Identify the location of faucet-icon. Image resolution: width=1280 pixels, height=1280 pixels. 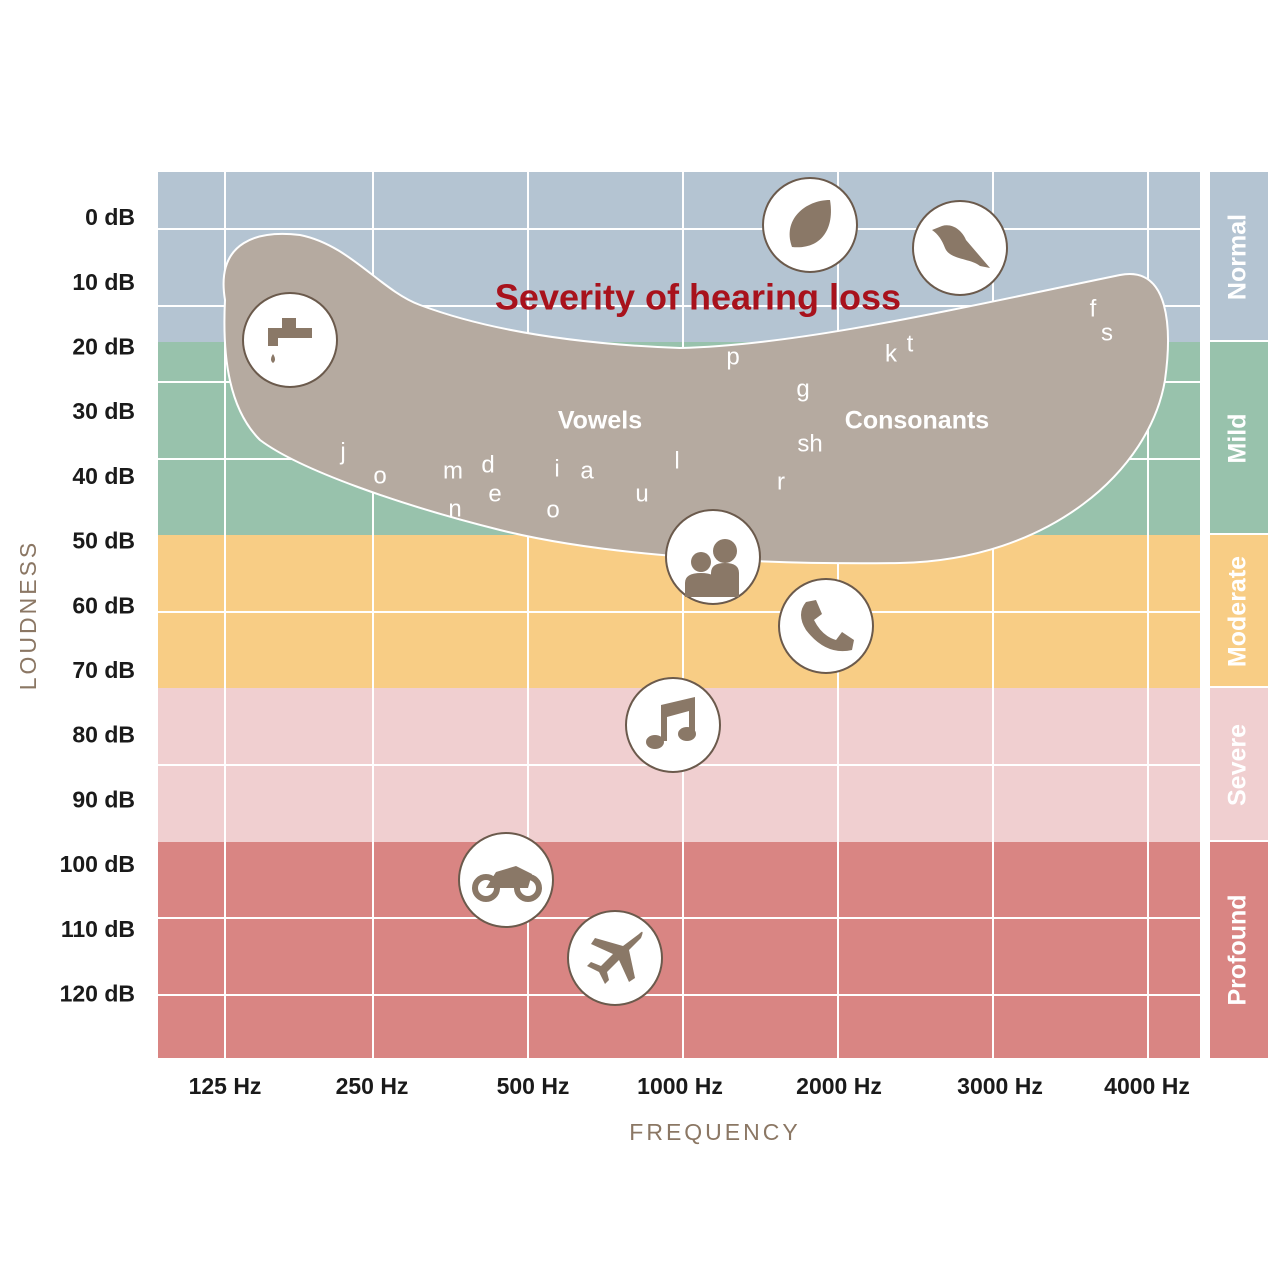
(290, 340).